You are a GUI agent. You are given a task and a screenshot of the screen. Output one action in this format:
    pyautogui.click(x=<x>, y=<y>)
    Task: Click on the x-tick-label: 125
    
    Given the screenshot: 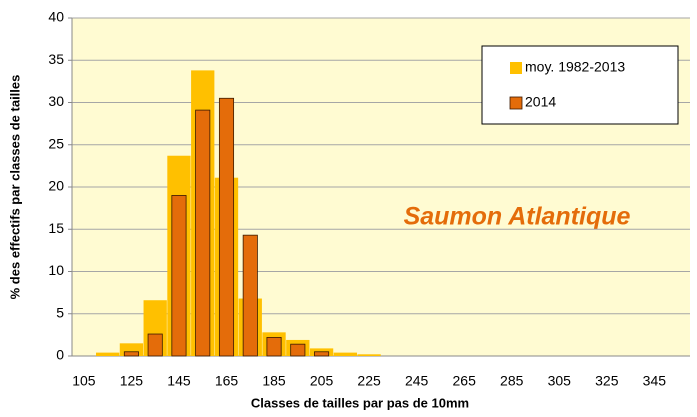 What is the action you would take?
    pyautogui.click(x=132, y=381)
    